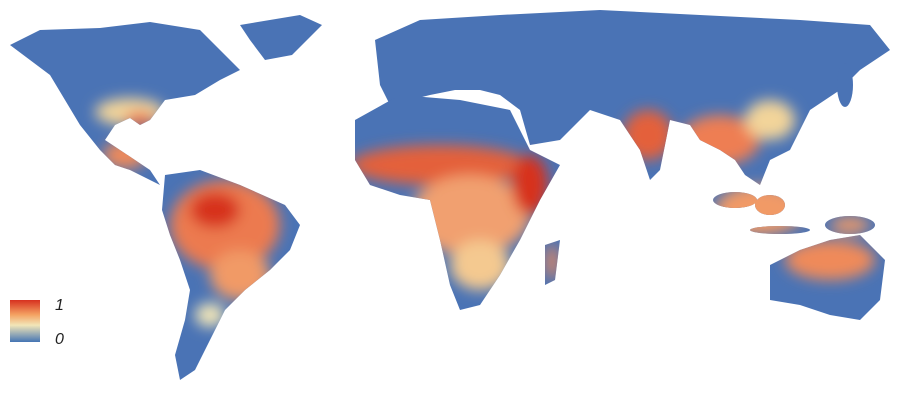  What do you see at coordinates (59, 305) in the screenshot?
I see `legend-max: 1` at bounding box center [59, 305].